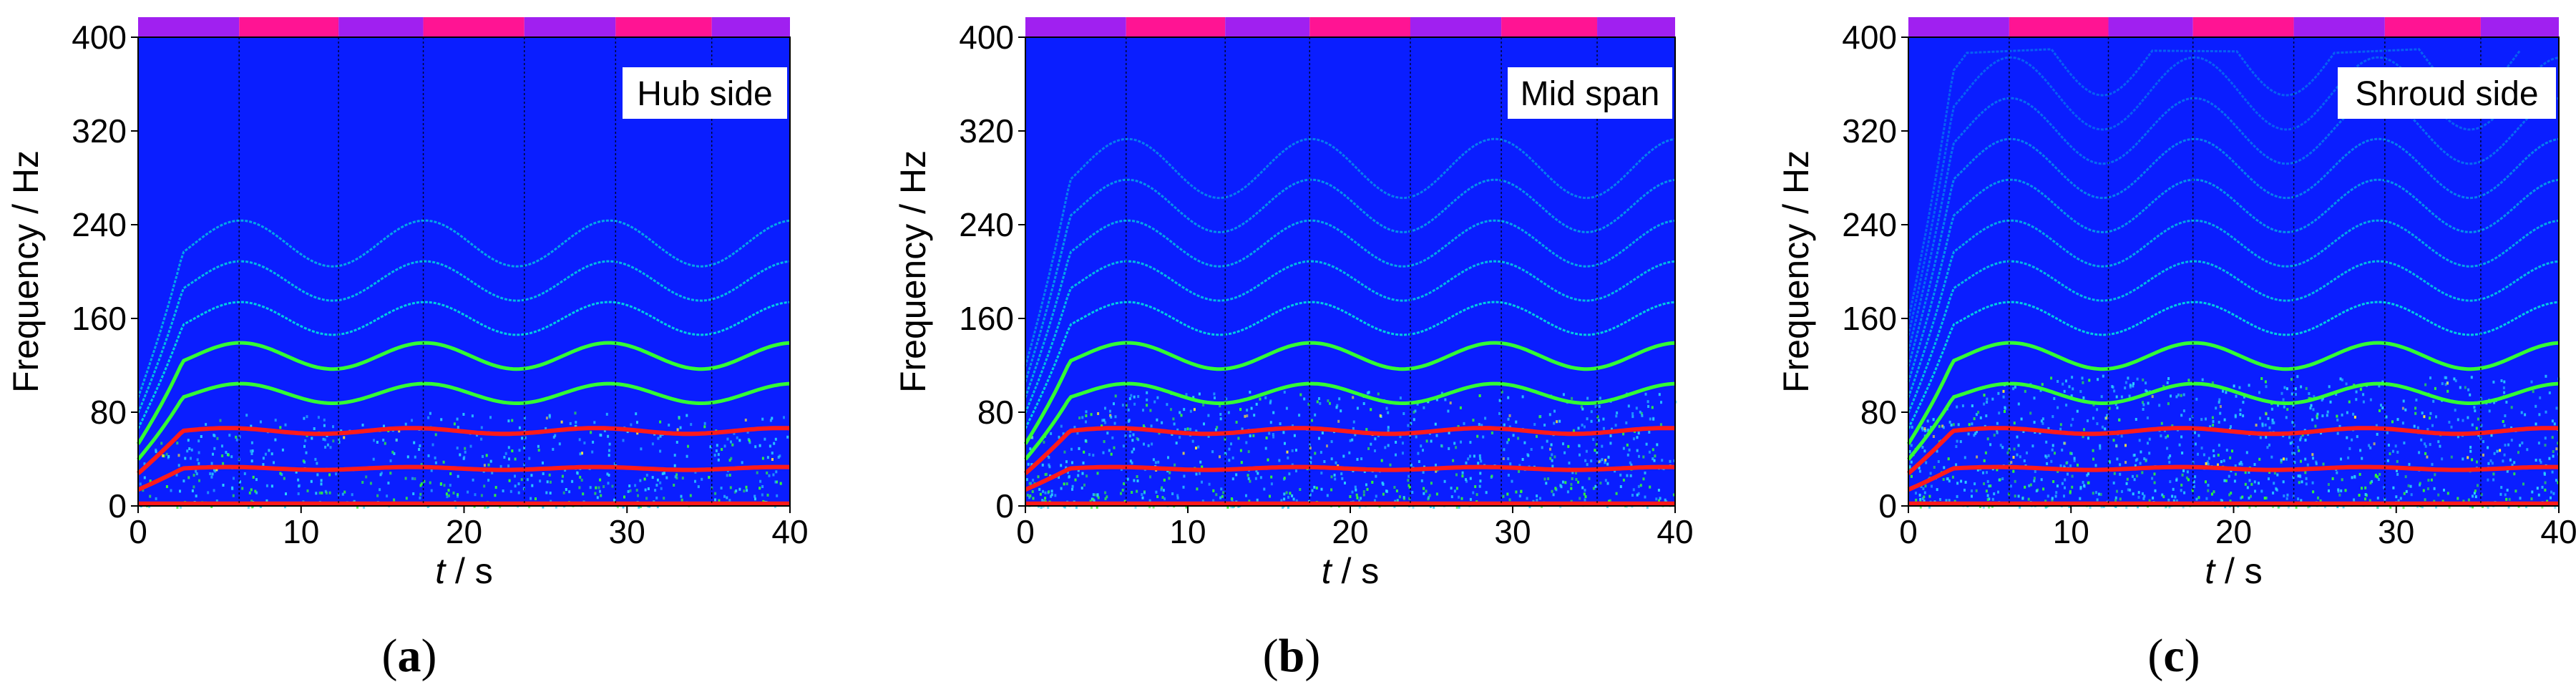 Image resolution: width=2576 pixels, height=692 pixels. Describe the element at coordinates (301, 531) in the screenshot. I see `x-tick-label: 10` at that location.